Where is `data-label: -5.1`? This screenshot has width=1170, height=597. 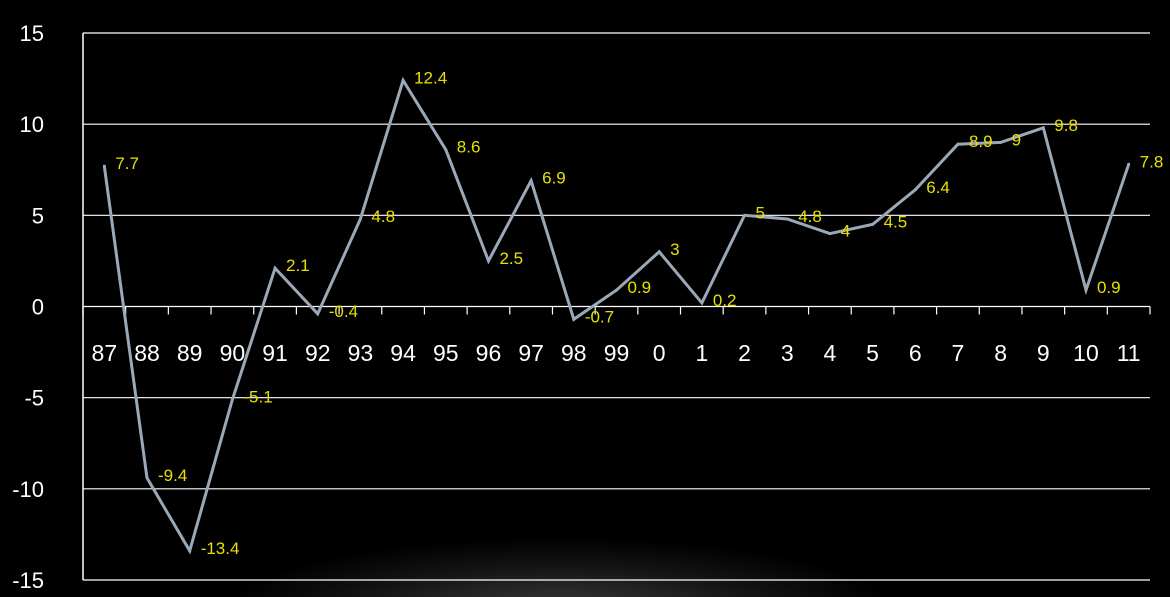
data-label: -5.1 is located at coordinates (257, 396).